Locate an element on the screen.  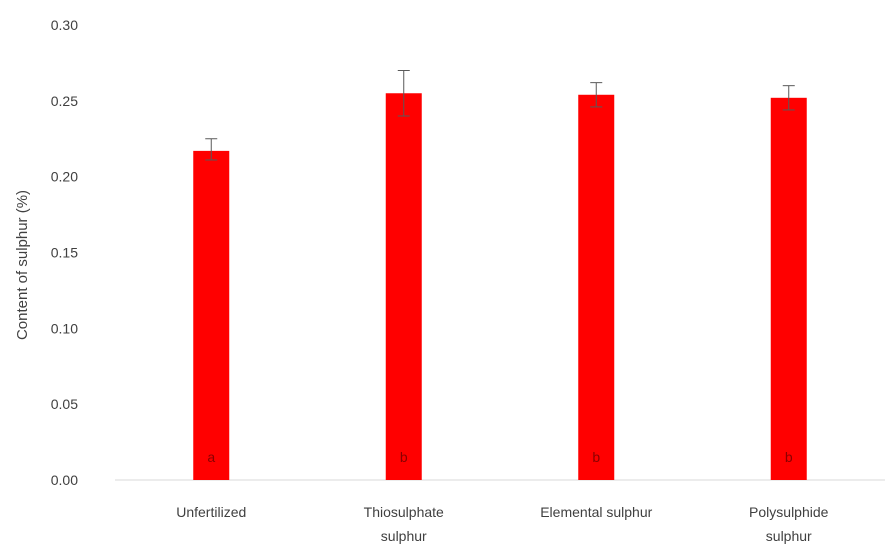
x-category-label-line: Elemental sulphur is located at coordinates (596, 512).